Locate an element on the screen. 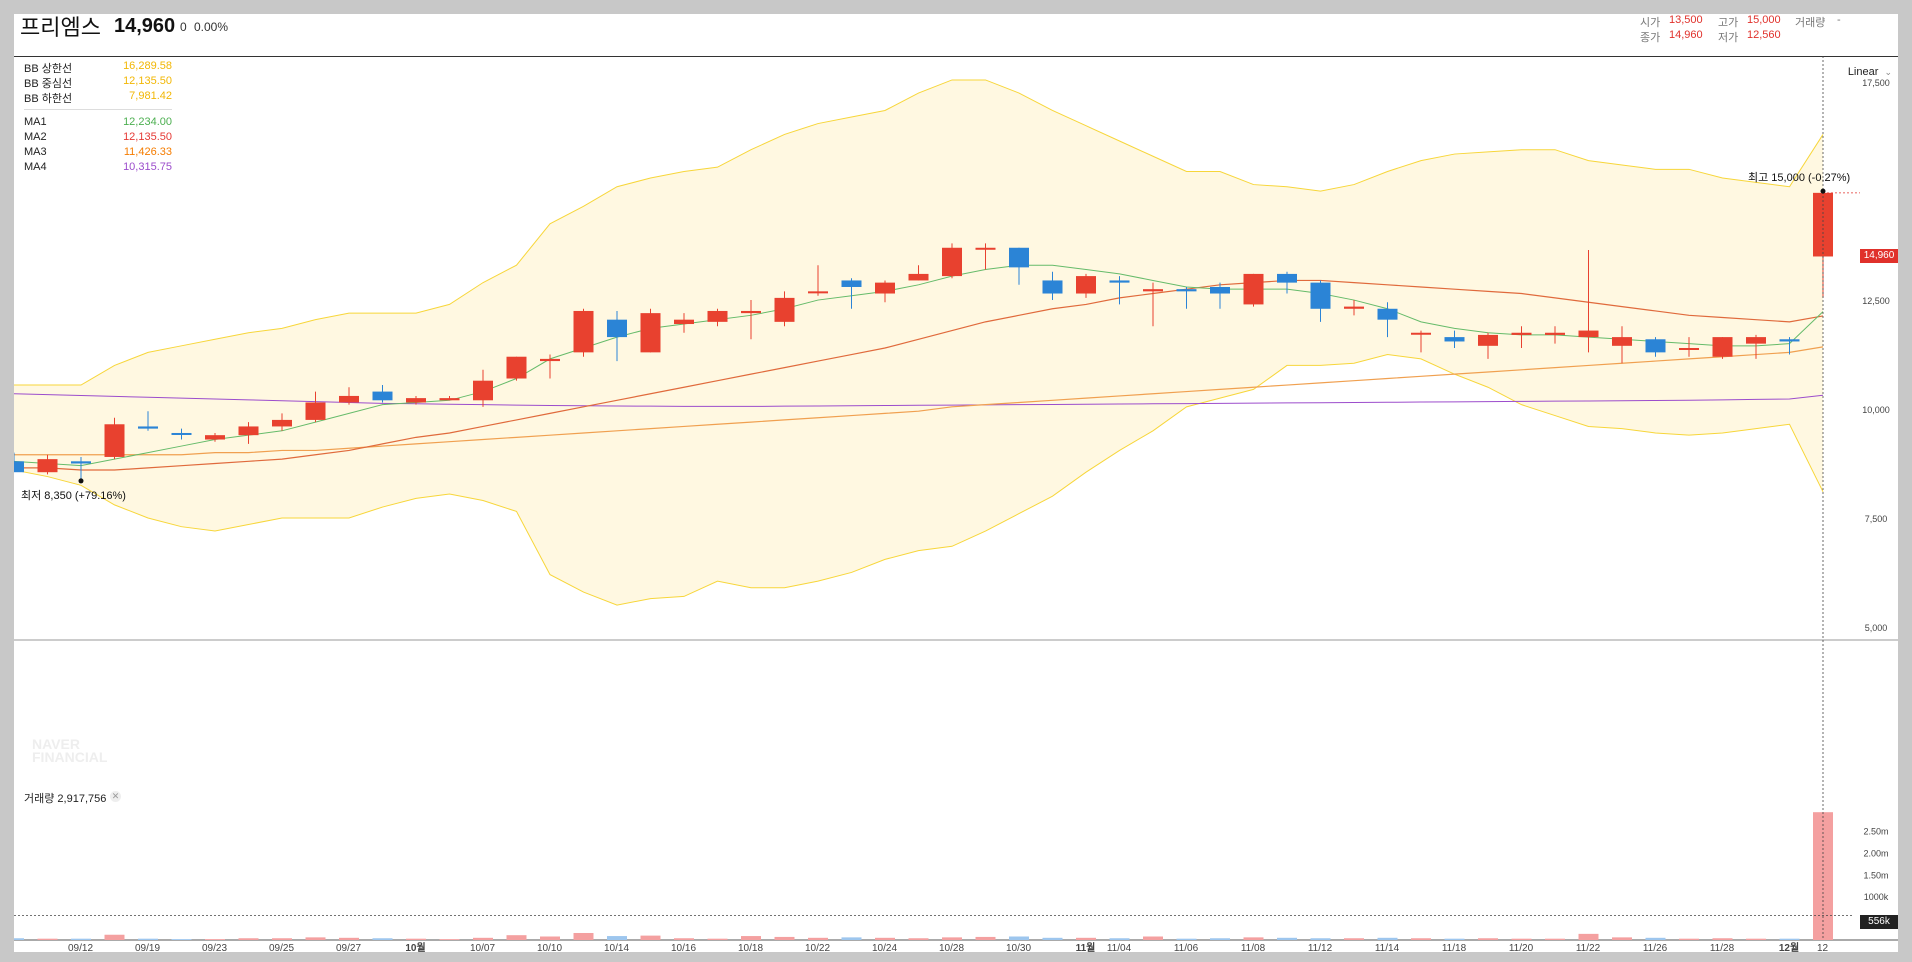 This screenshot has width=1912, height=962. min-marker is located at coordinates (81, 481).